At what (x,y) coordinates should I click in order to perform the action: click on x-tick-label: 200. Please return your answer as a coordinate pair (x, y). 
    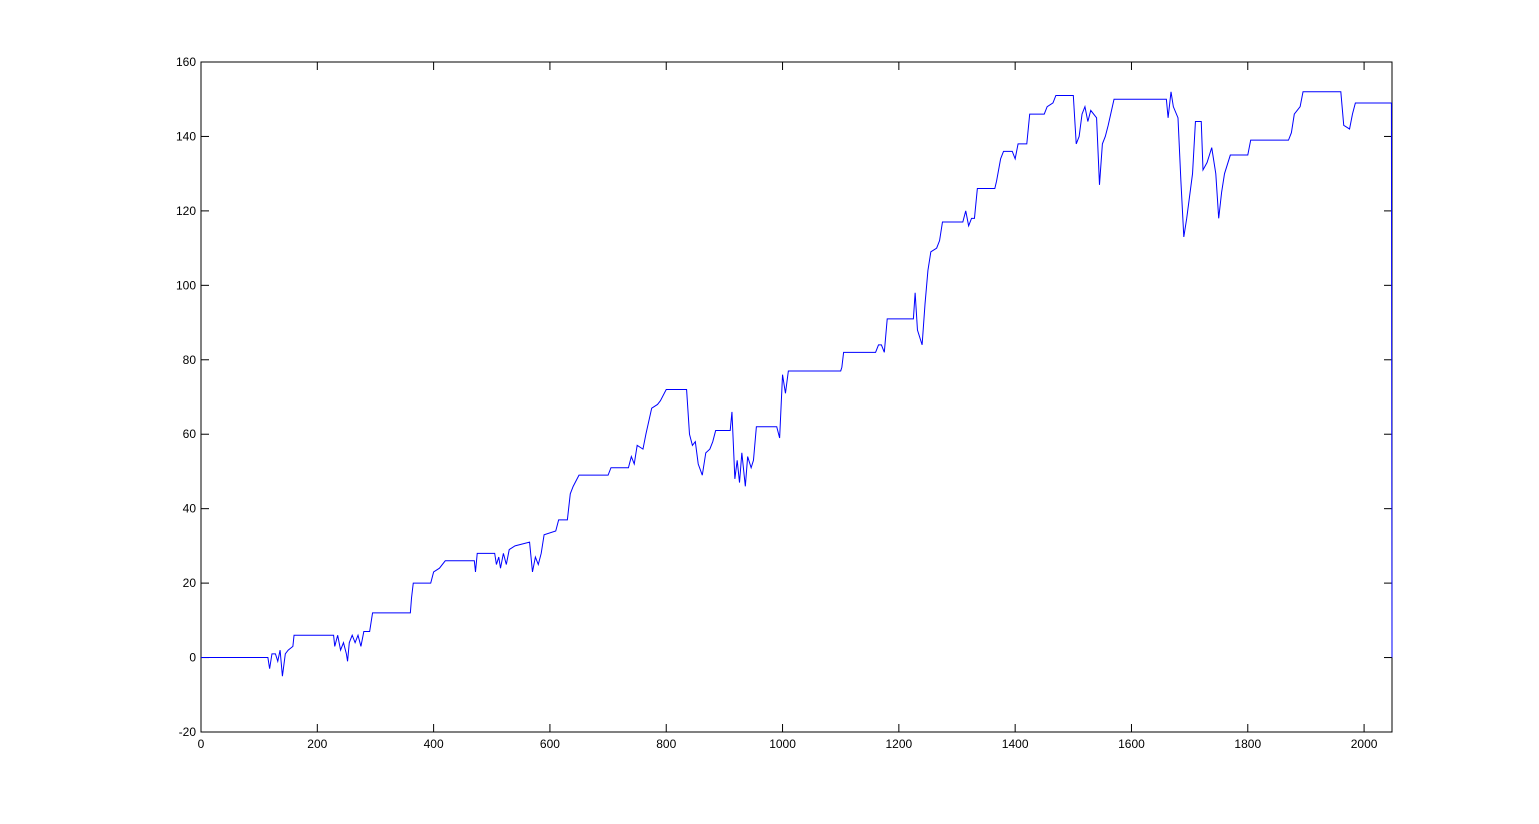
    Looking at the image, I should click on (317, 744).